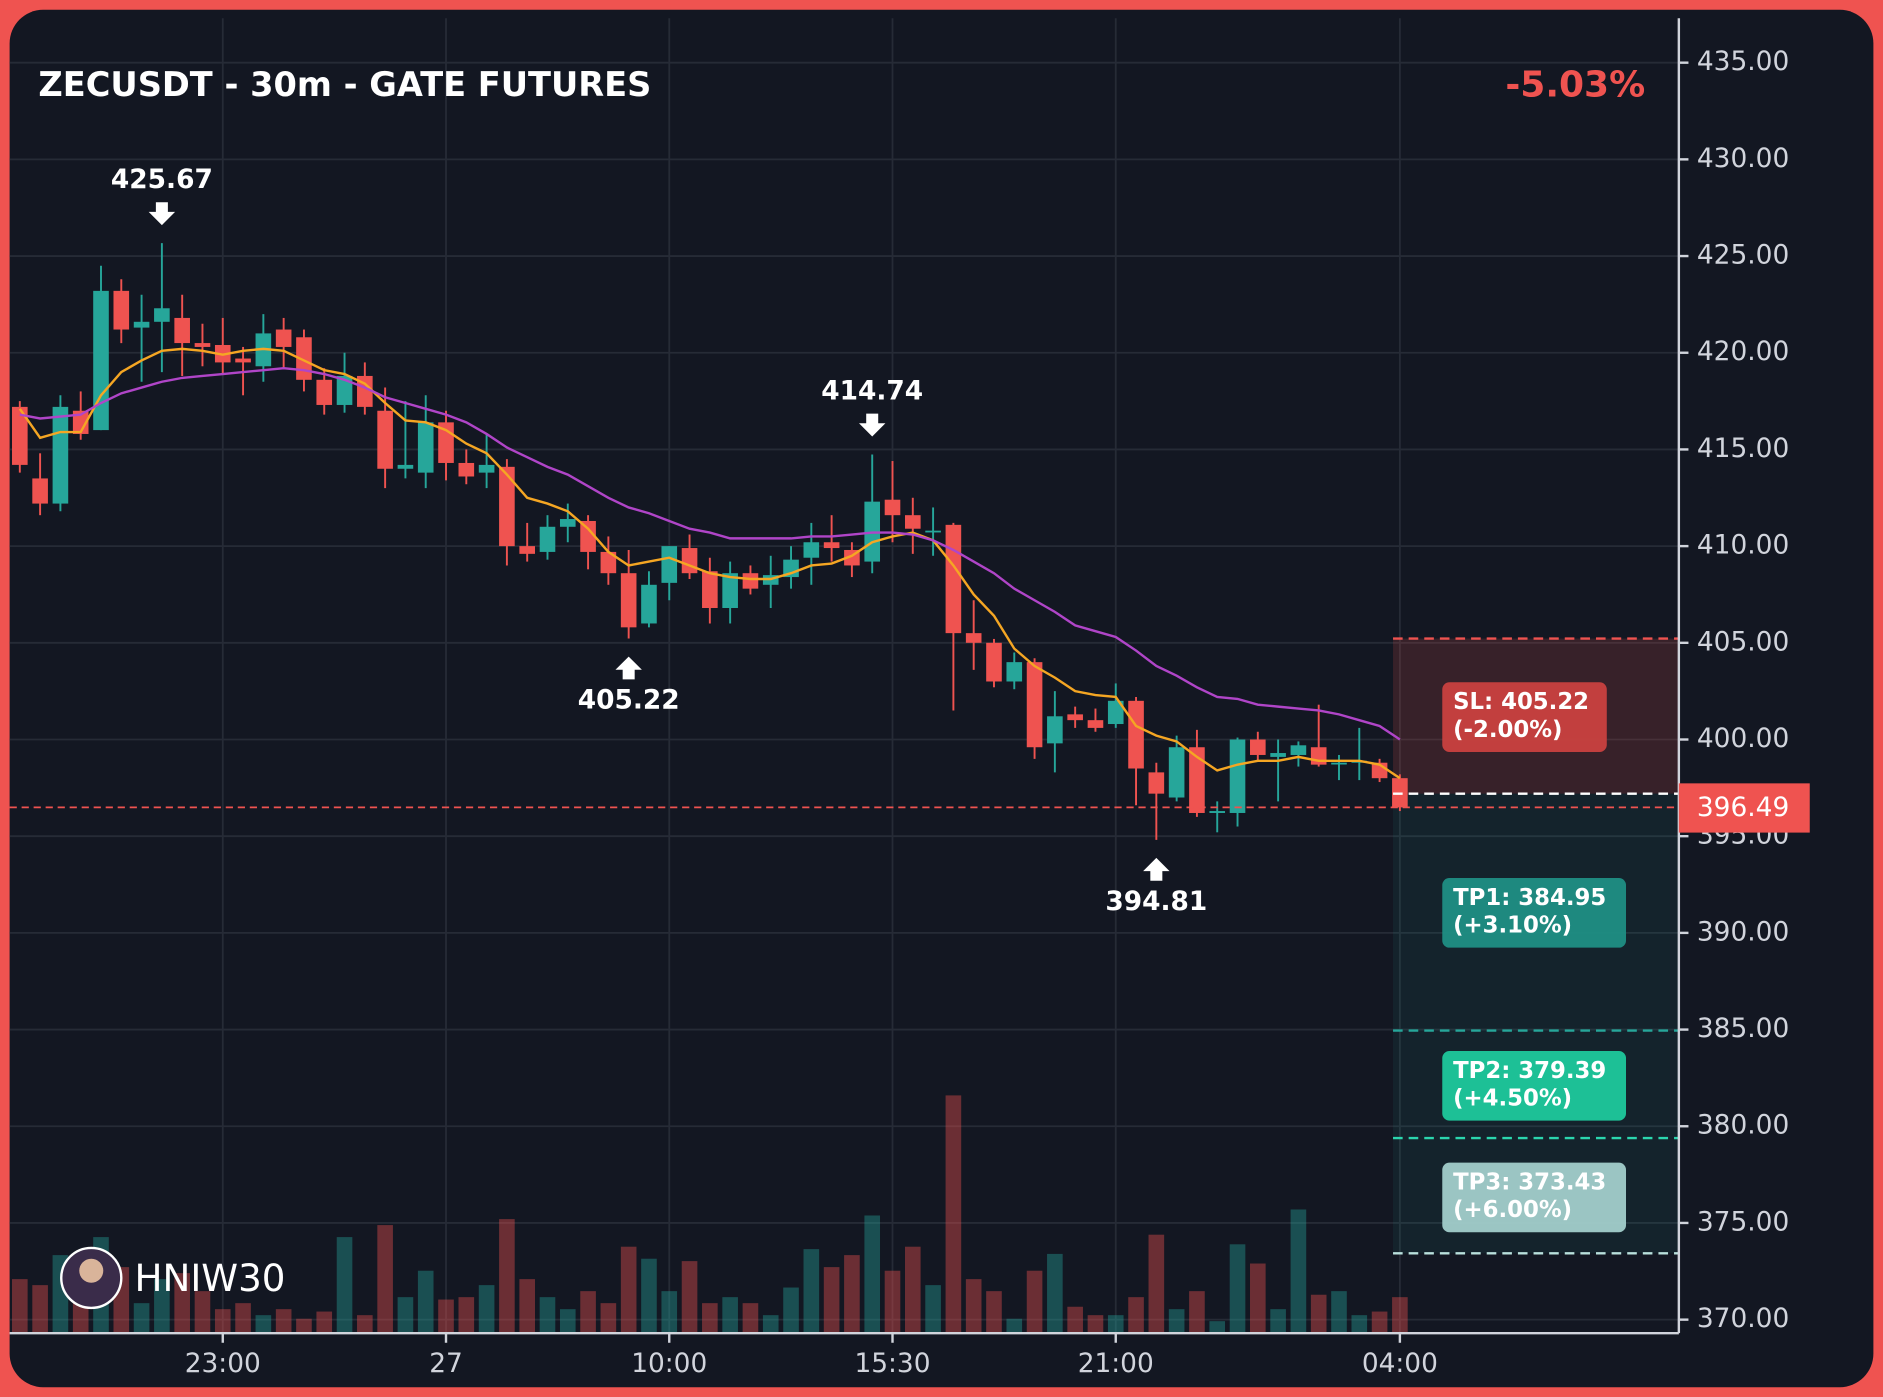 Image resolution: width=1883 pixels, height=1397 pixels. I want to click on price-tag, so click(1744, 808).